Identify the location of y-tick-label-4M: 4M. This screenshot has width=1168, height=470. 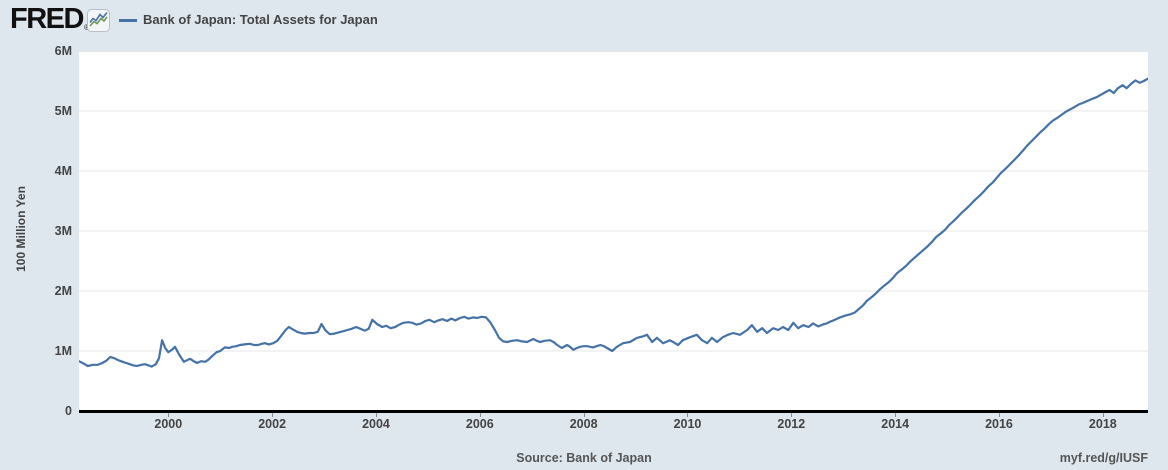
(63, 171).